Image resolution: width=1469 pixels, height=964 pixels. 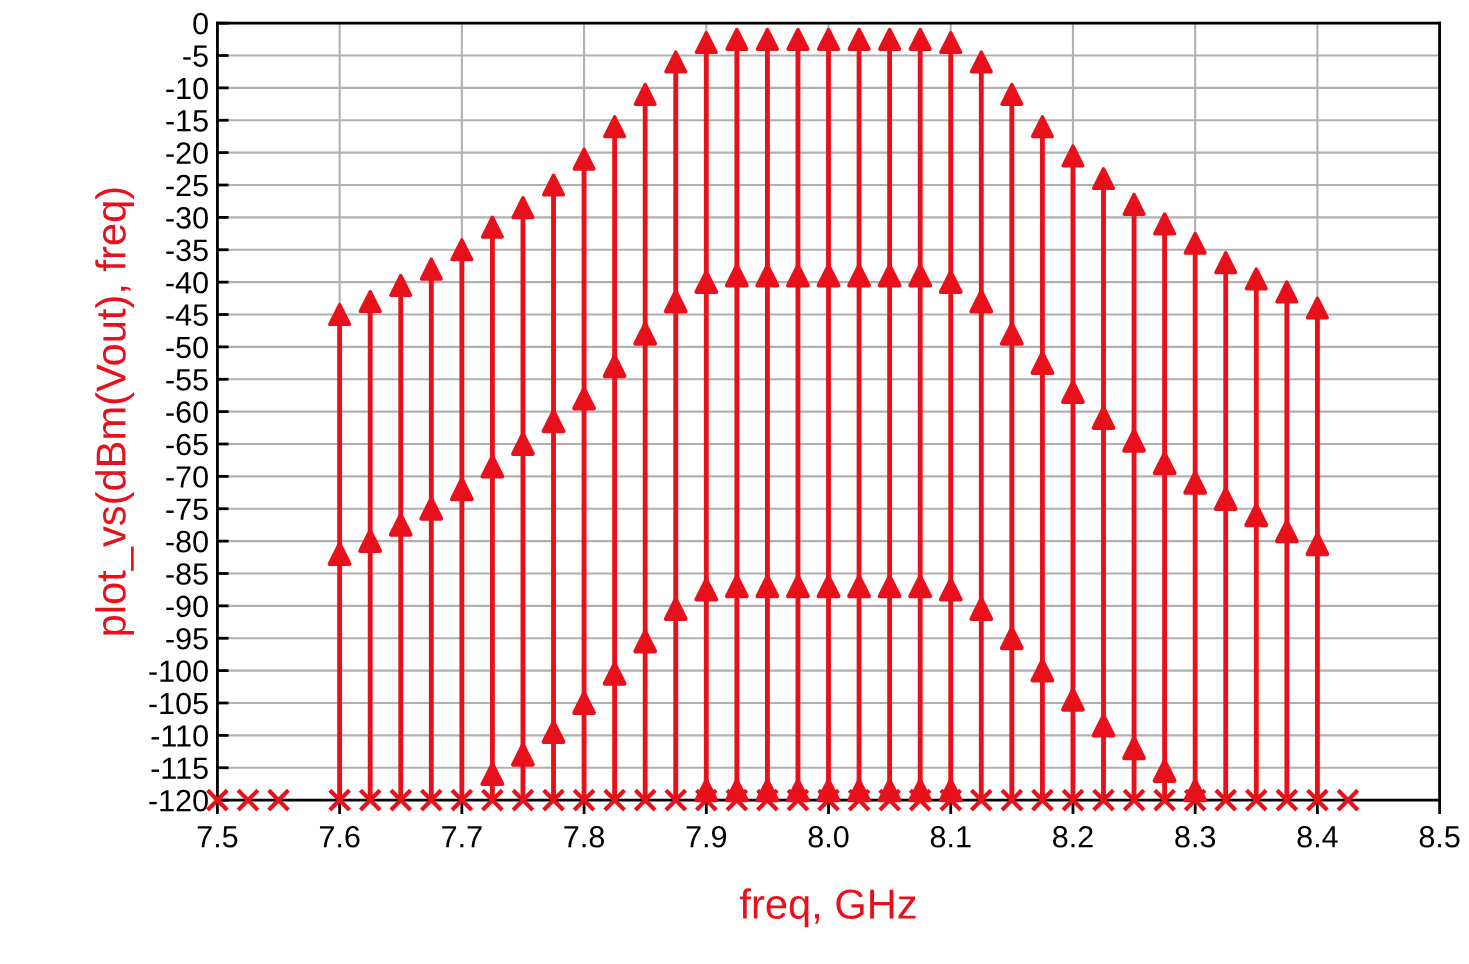 What do you see at coordinates (115, 411) in the screenshot?
I see `y-axis-title: plot_vs(dBm(Vout), freq)` at bounding box center [115, 411].